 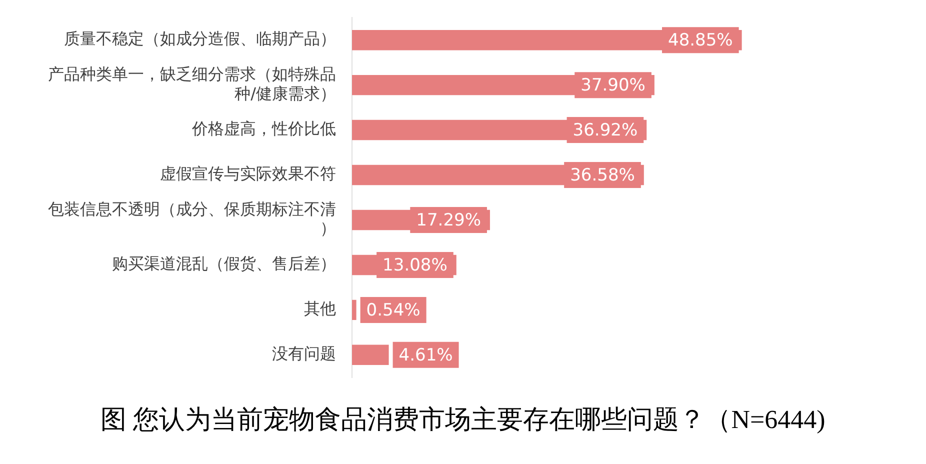 I want to click on y-tick-label: 其他, so click(x=320, y=308).